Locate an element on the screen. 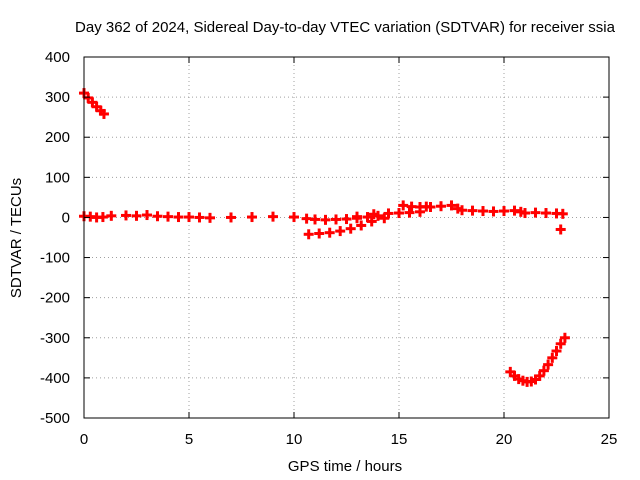 This screenshot has width=640, height=480. x-tick-label: 20 is located at coordinates (504, 439).